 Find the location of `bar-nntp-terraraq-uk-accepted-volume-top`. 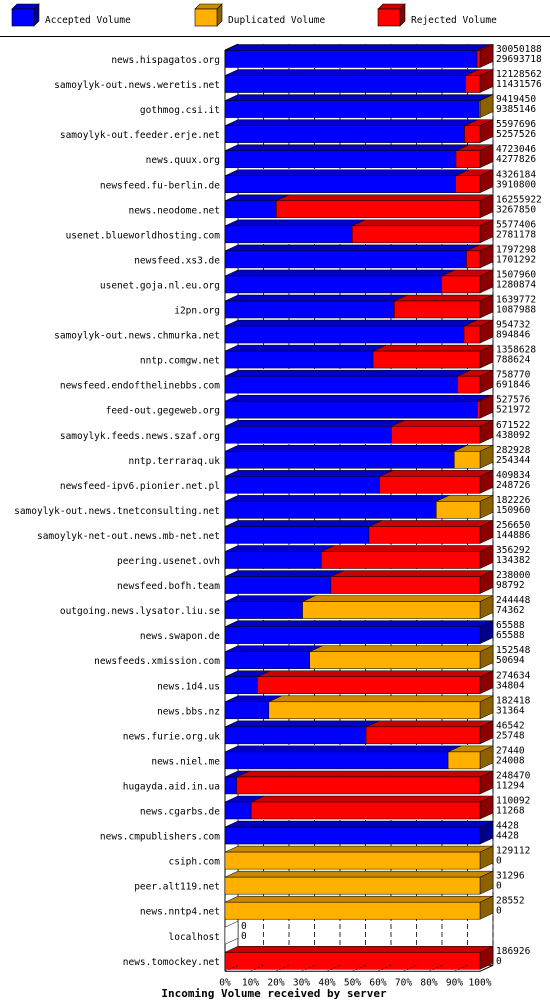

bar-nntp-terraraq-uk-accepted-volume-top is located at coordinates (346, 448).